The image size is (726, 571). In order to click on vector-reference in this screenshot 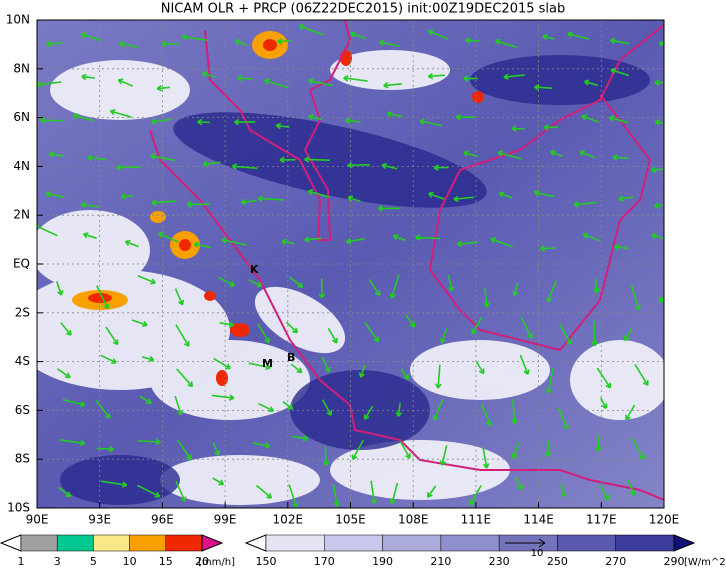, I will do `click(525, 543)`.